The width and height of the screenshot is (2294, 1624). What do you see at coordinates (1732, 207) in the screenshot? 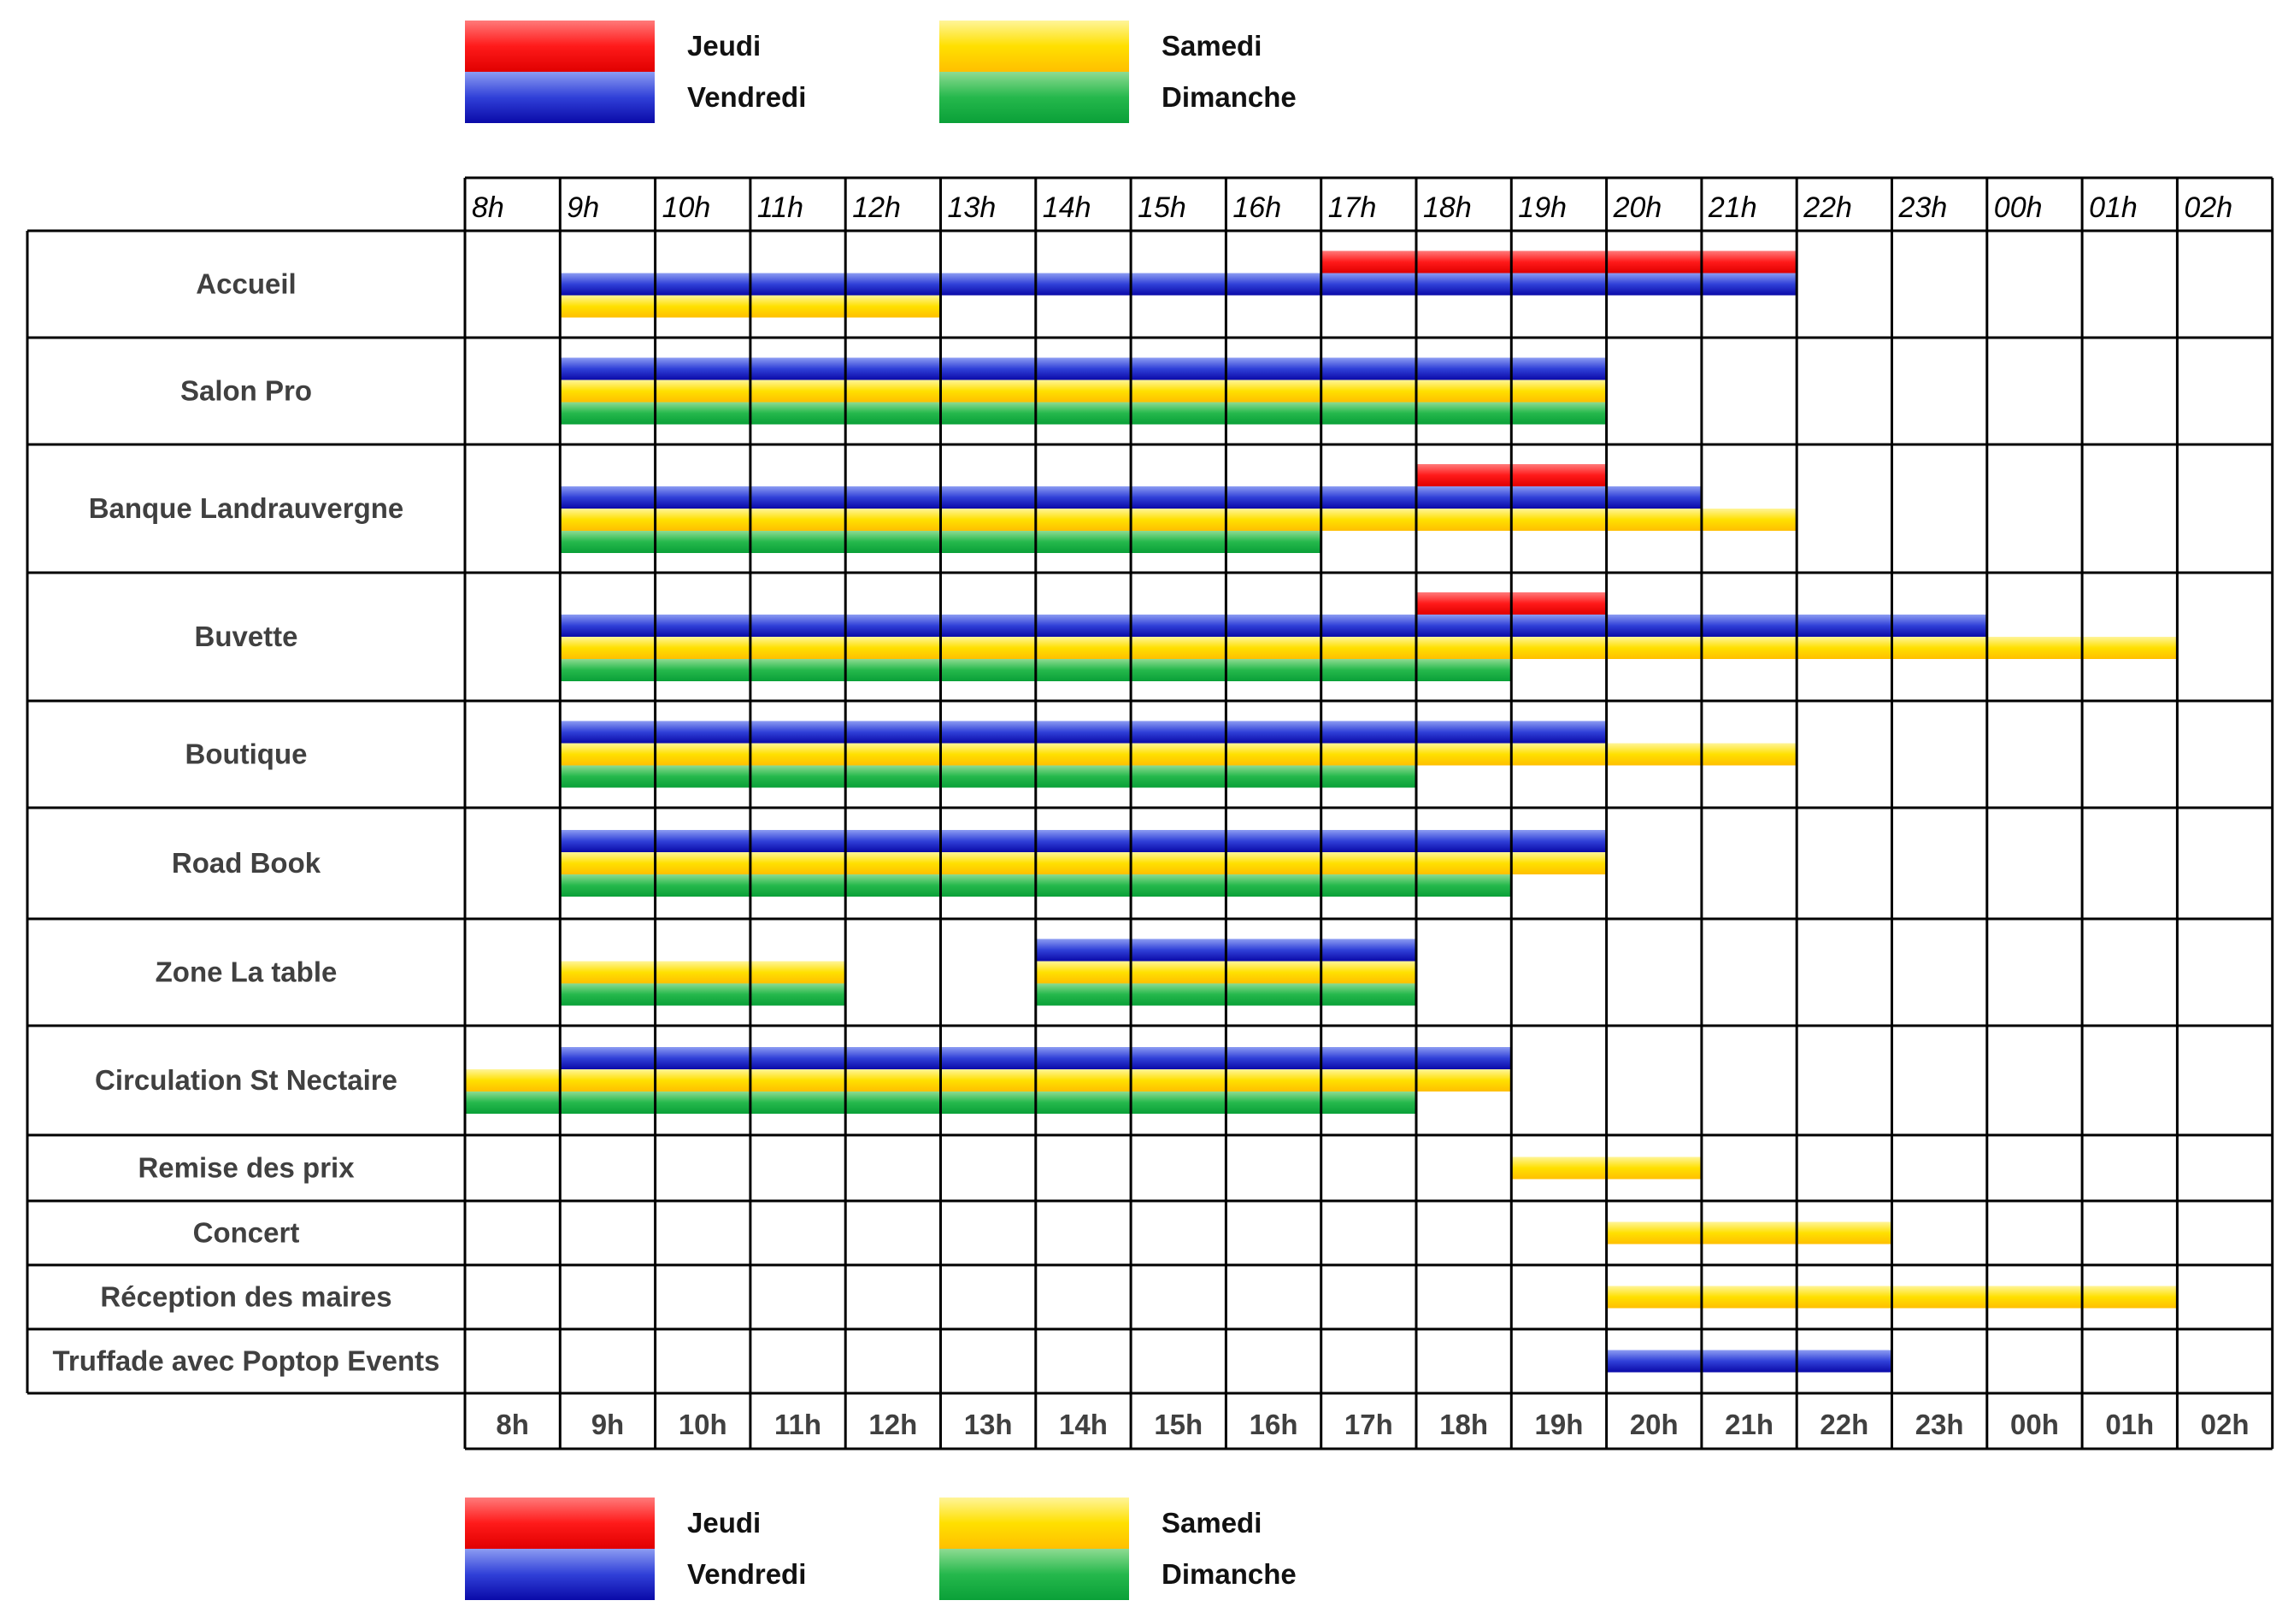
I see `top-hour-label: 21h` at bounding box center [1732, 207].